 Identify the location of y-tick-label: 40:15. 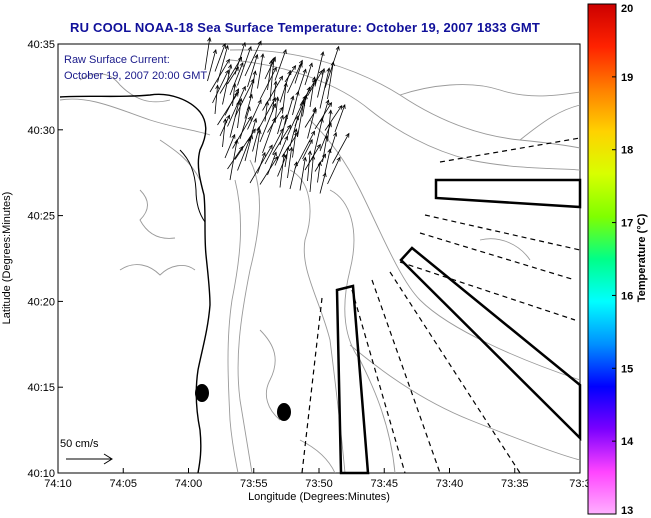
(41, 388).